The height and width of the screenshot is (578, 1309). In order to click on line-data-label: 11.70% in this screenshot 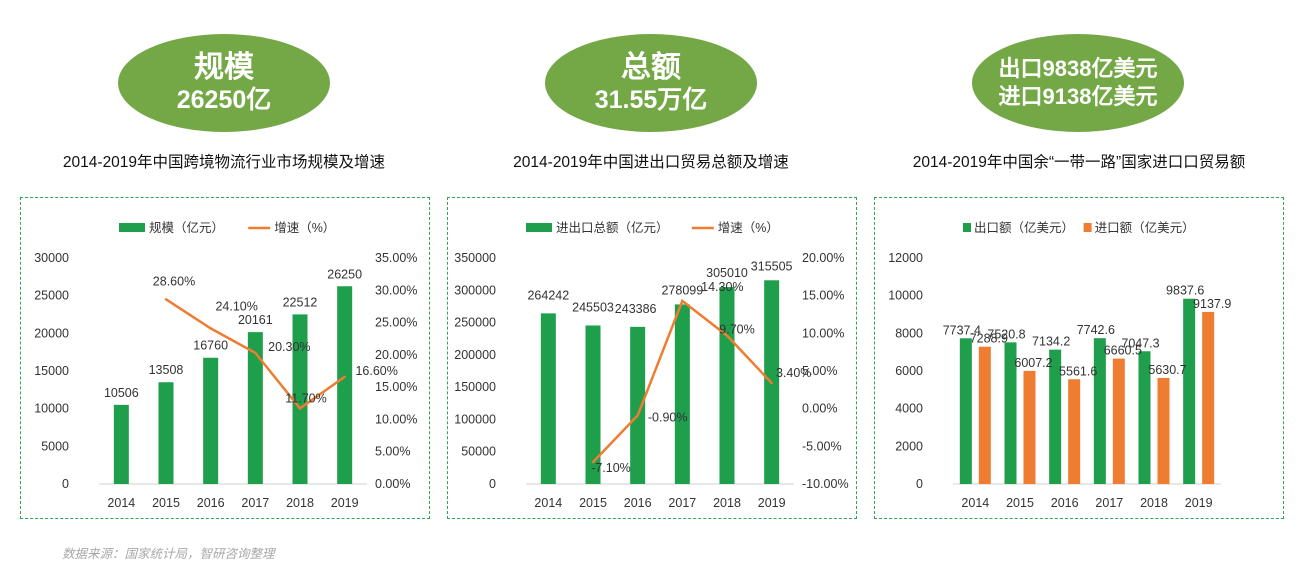, I will do `click(305, 398)`.